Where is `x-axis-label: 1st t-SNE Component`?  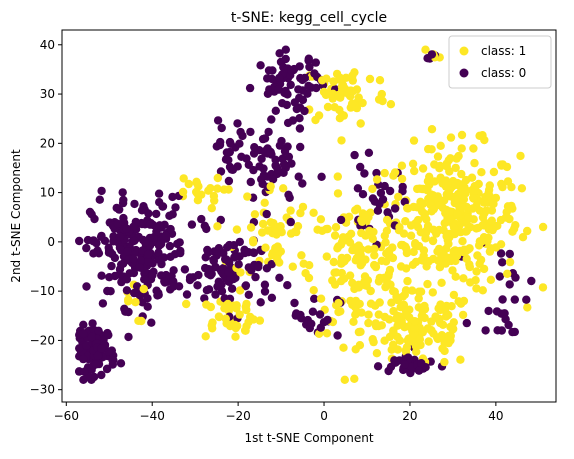
x-axis-label: 1st t-SNE Component is located at coordinates (308, 438).